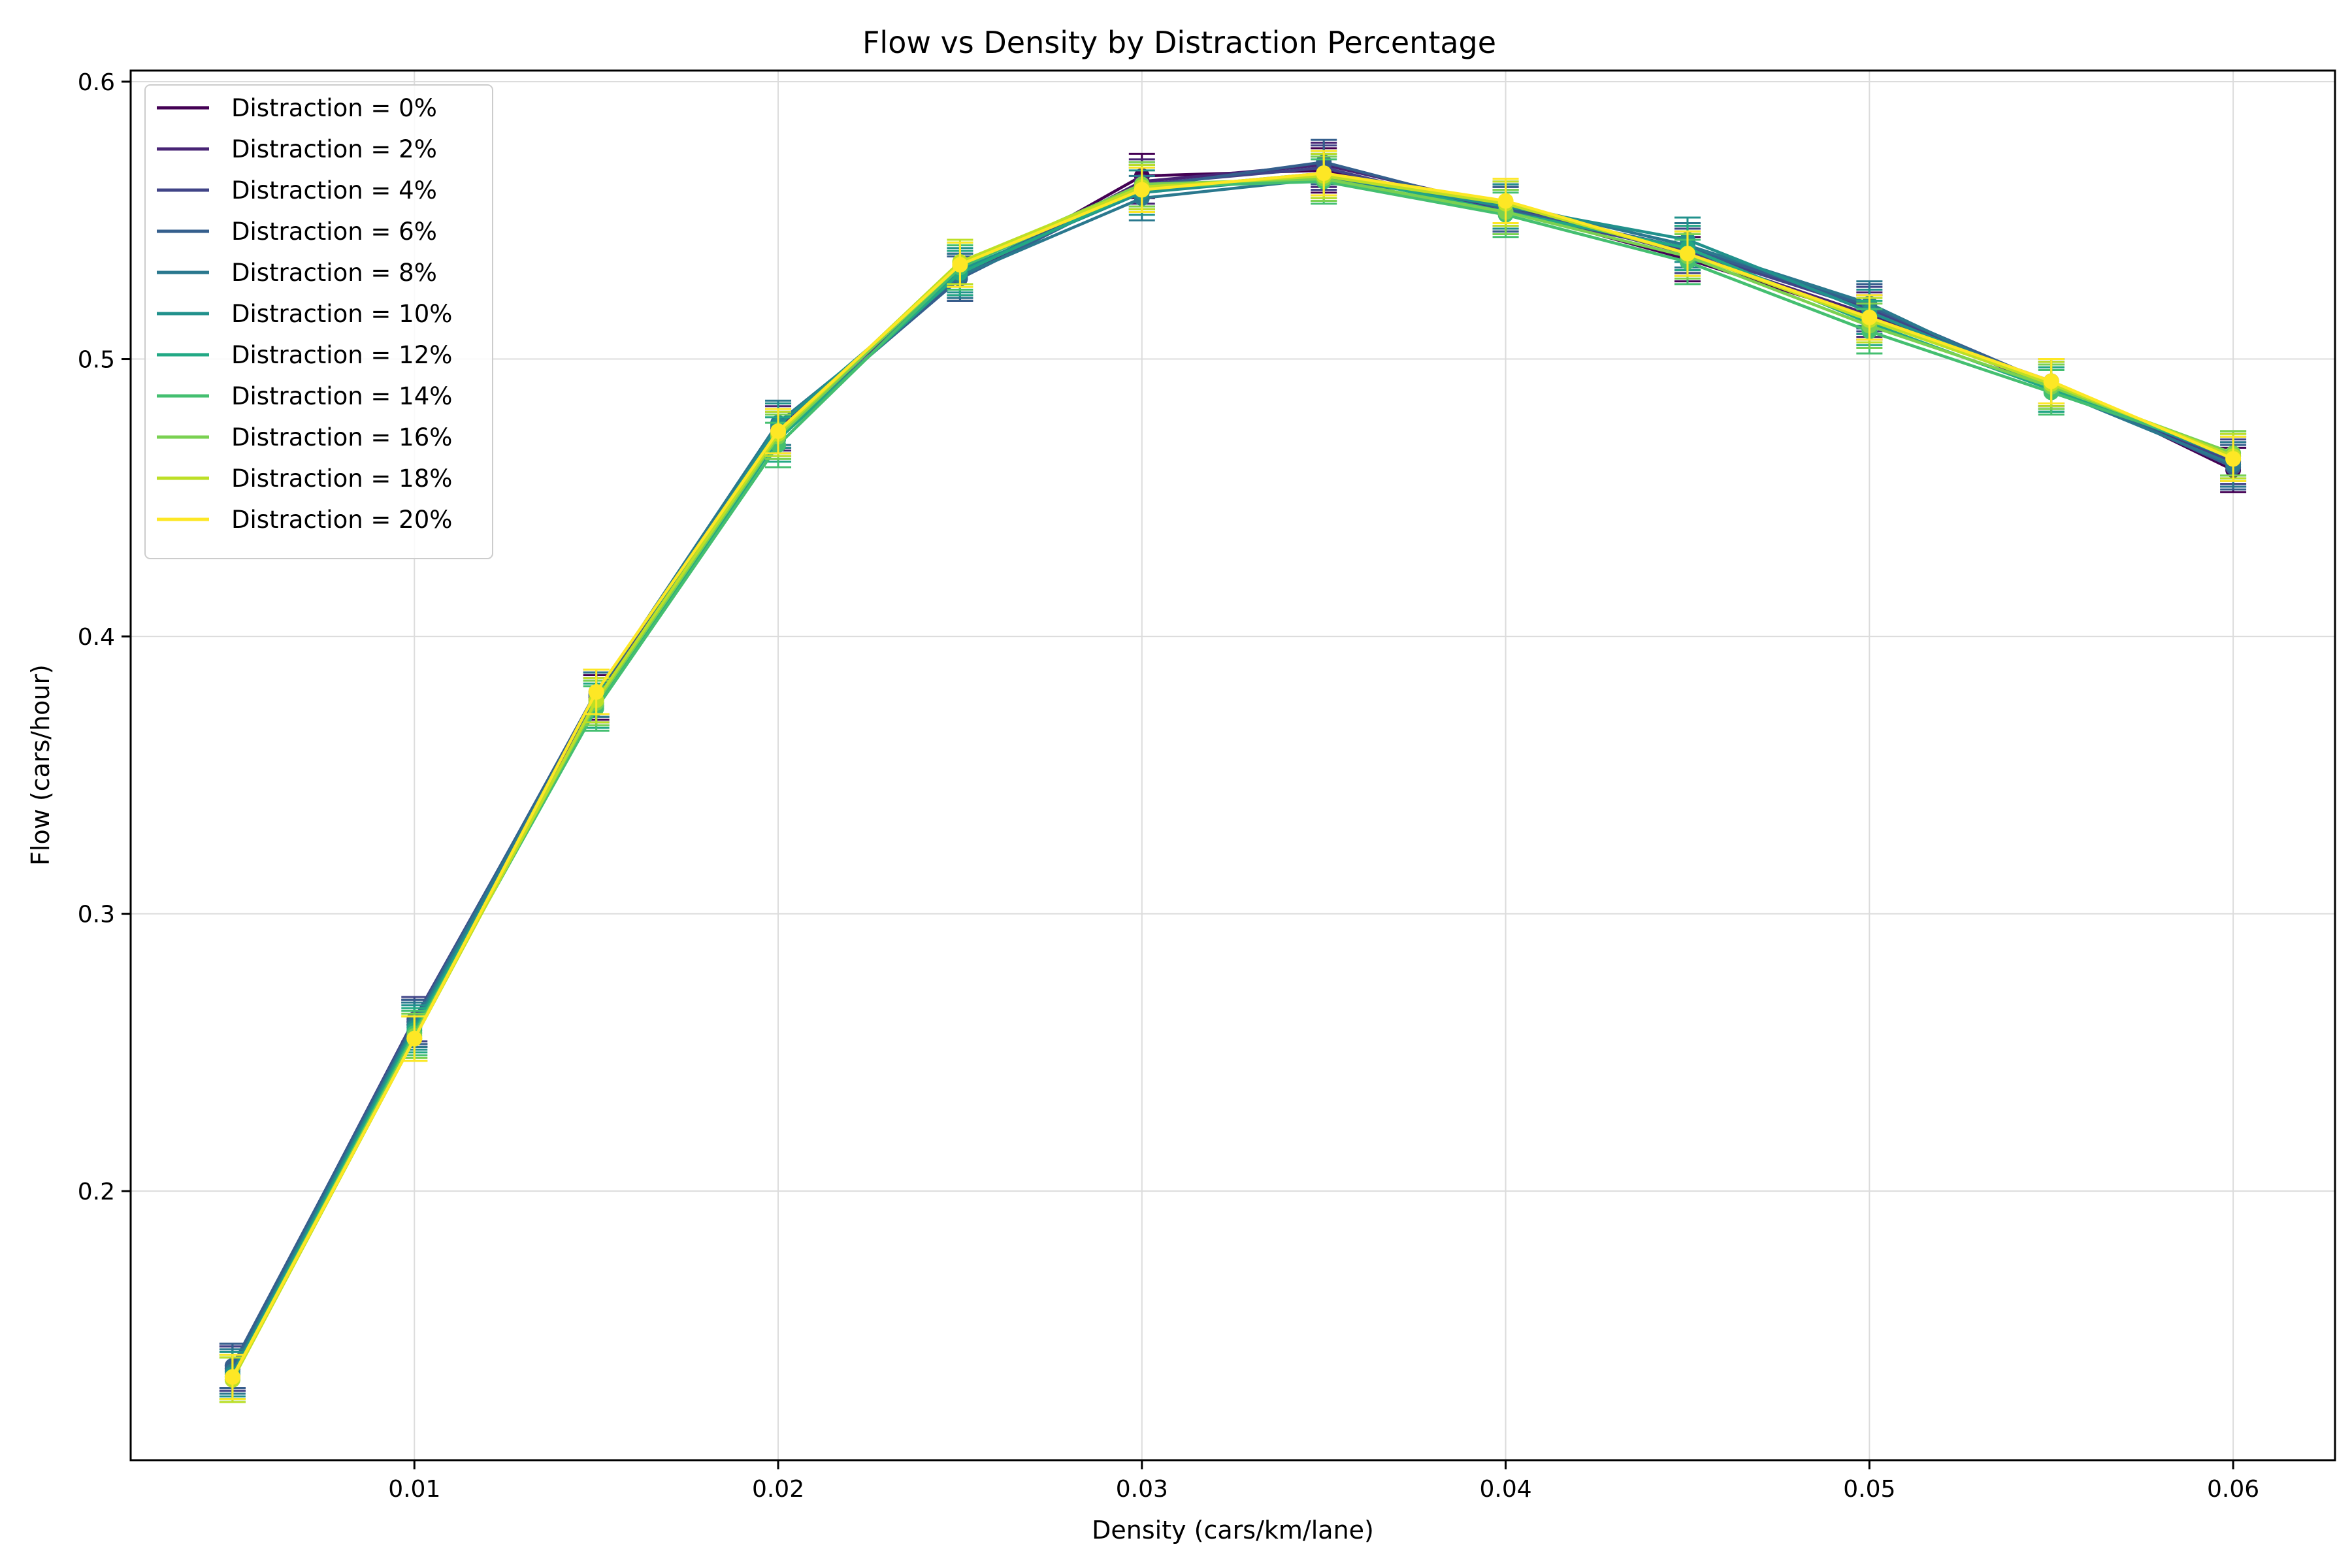  I want to click on x-tick-label: 0.03, so click(1142, 1489).